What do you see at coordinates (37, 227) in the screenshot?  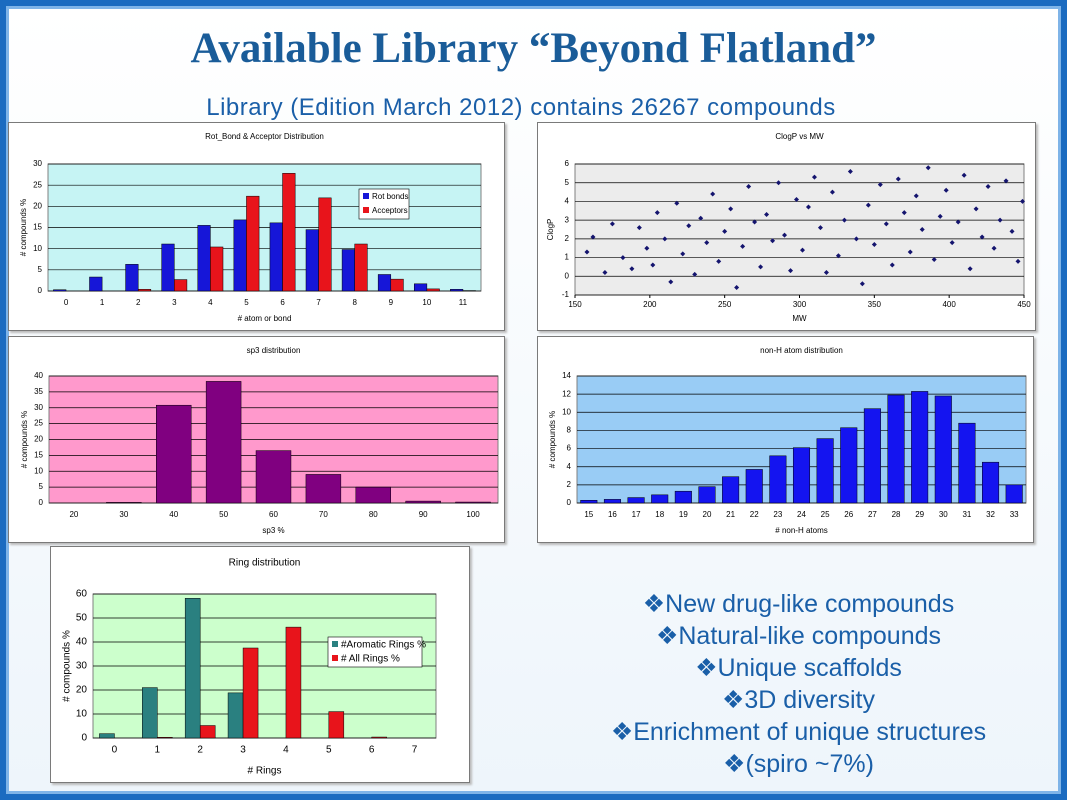 I see `y-tick-label: 15` at bounding box center [37, 227].